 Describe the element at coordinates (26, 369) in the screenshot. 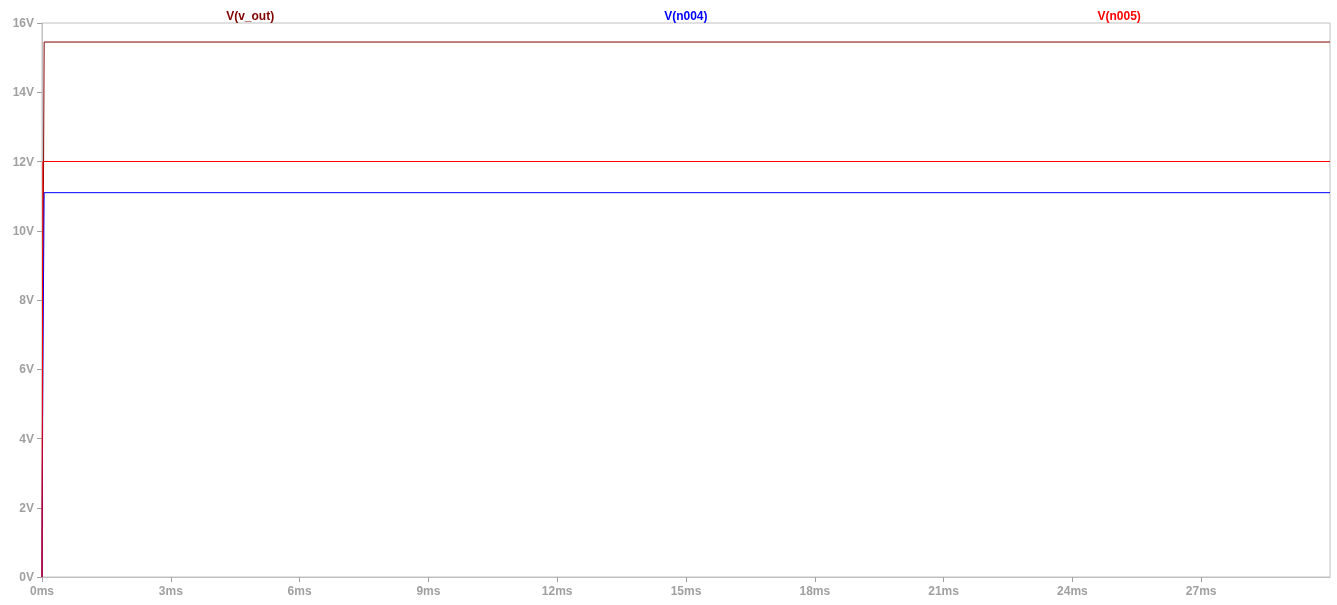

I see `y-tick-label: 6V` at that location.